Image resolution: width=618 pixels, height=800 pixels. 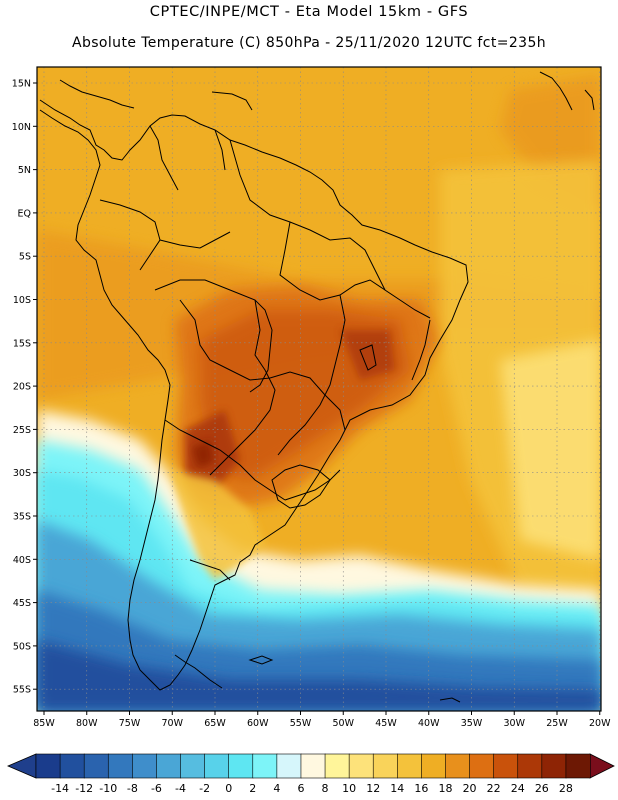 What do you see at coordinates (542, 788) in the screenshot?
I see `colorbar-label: 26` at bounding box center [542, 788].